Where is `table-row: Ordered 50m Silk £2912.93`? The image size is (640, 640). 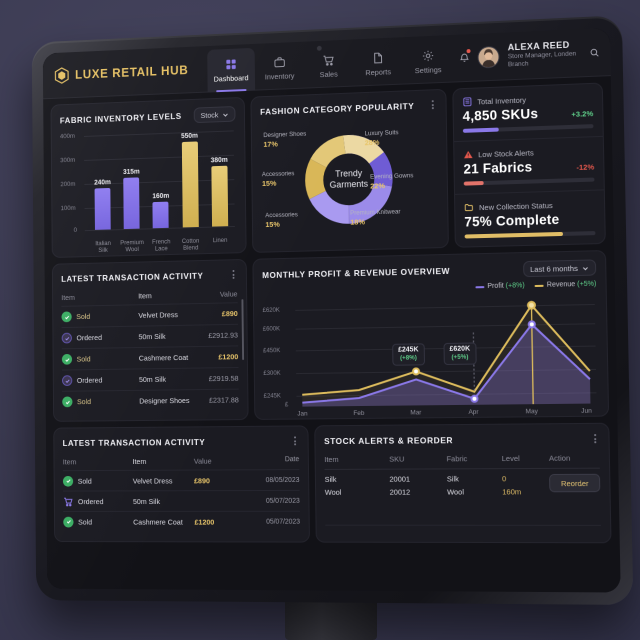 table-row: Ordered 50m Silk £2912.93 is located at coordinates (150, 336).